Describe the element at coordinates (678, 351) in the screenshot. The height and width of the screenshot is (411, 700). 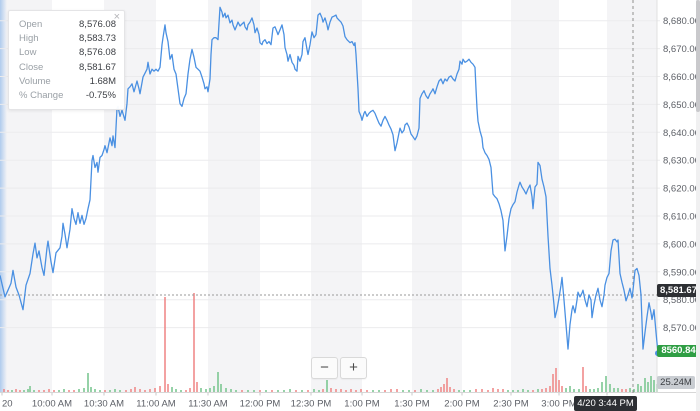
I see `last-price-badge: 8560.84` at that location.